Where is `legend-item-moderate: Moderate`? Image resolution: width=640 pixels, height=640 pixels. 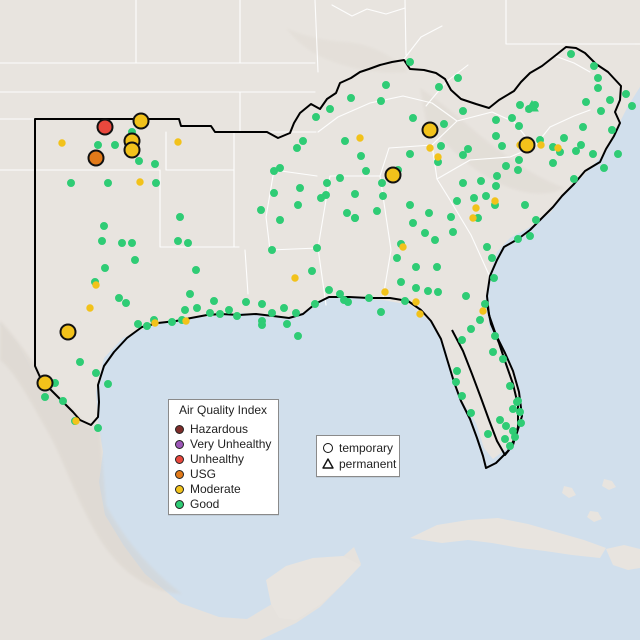 legend-item-moderate: Moderate is located at coordinates (208, 489).